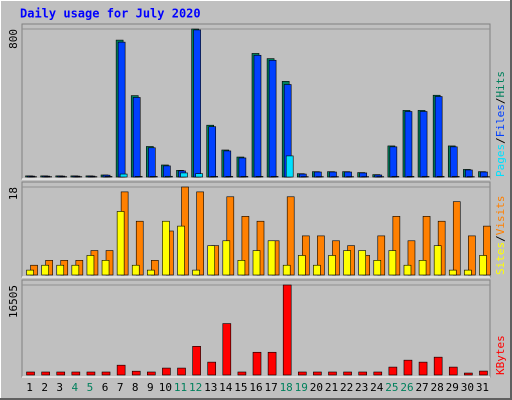 This screenshot has height=400, width=512. What do you see at coordinates (437, 387) in the screenshot?
I see `x-tick-label: 28` at bounding box center [437, 387].